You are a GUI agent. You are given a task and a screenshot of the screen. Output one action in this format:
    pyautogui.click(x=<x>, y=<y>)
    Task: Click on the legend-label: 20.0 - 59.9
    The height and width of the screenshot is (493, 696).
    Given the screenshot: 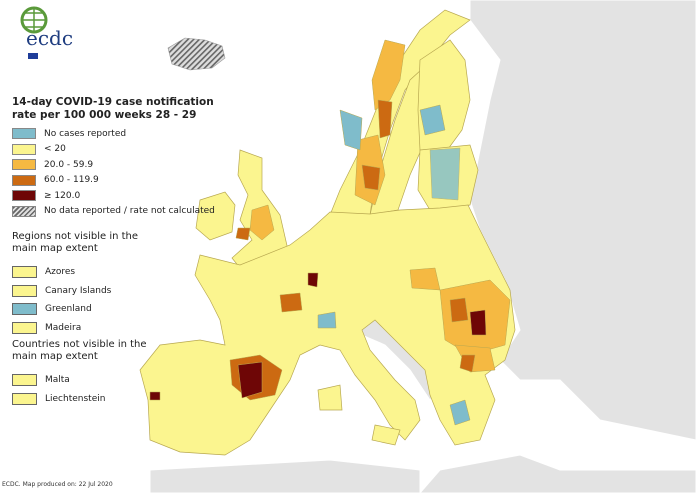 What is the action you would take?
    pyautogui.click(x=69, y=164)
    